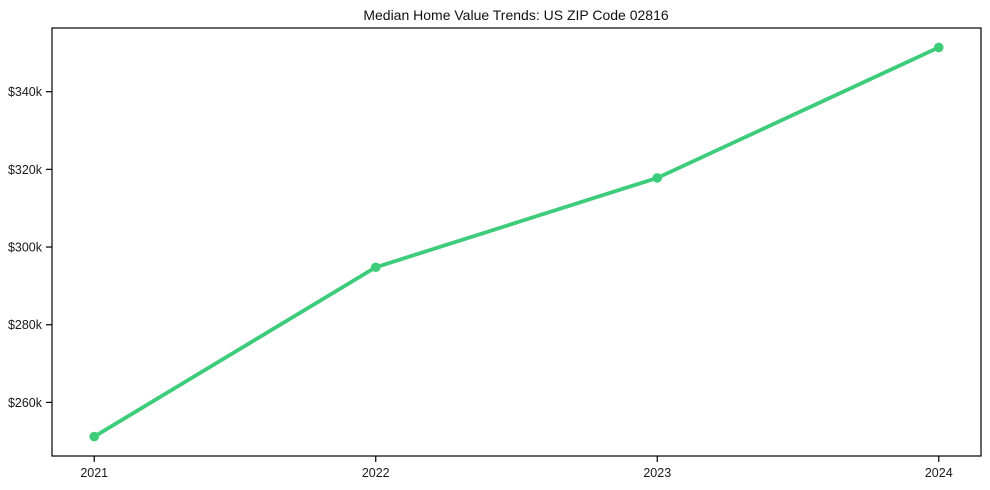  I want to click on x-tick-label: 2023, so click(657, 473).